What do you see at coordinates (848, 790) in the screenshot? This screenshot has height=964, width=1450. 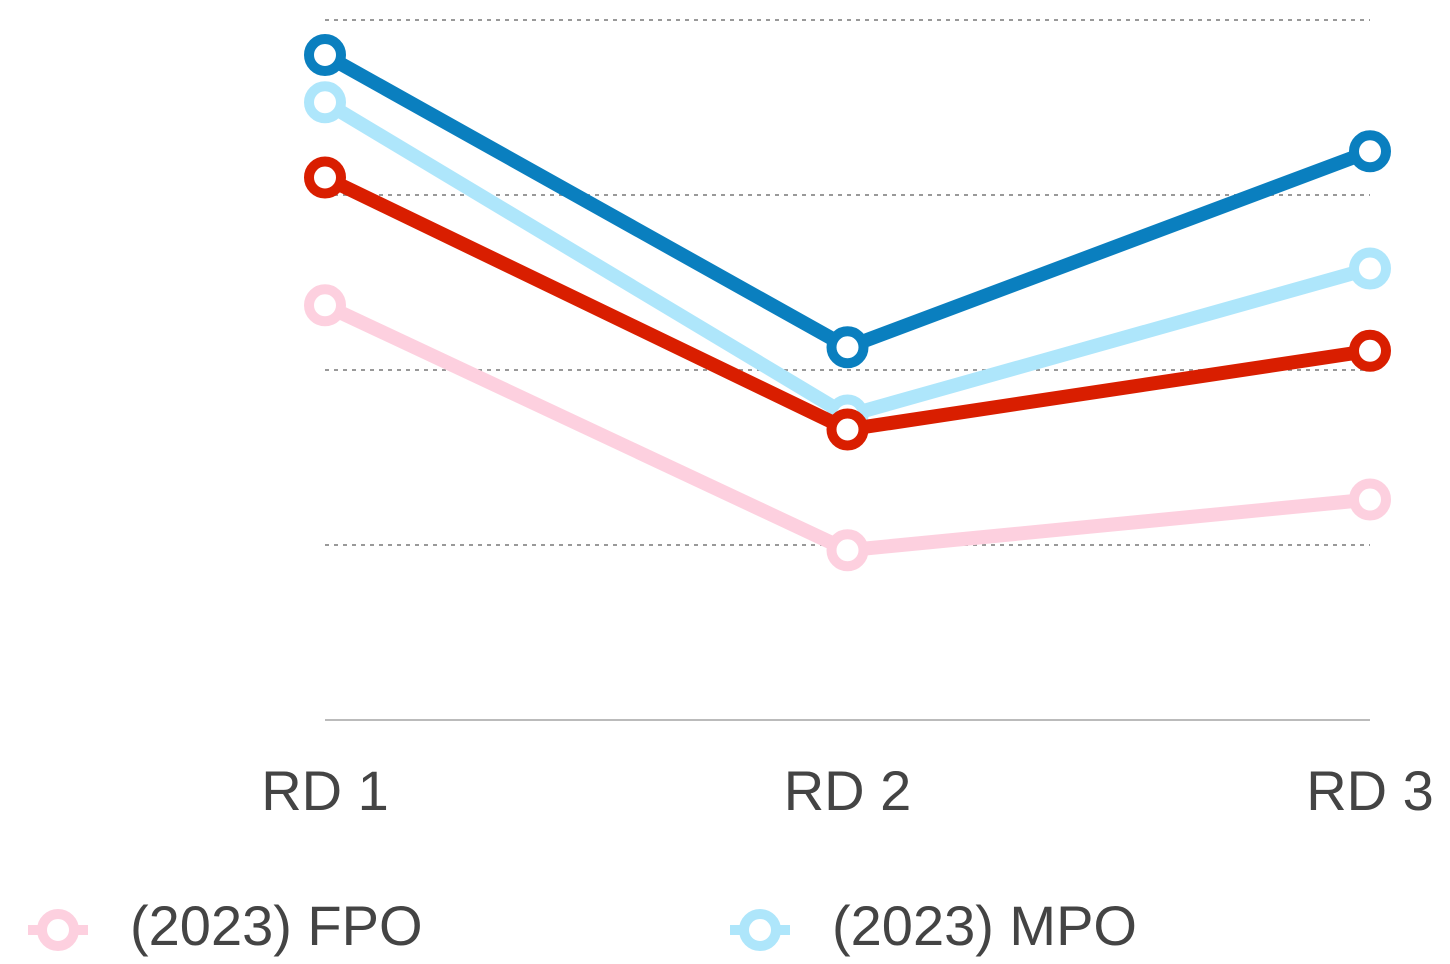 I see `x-tick-label: RD 2` at bounding box center [848, 790].